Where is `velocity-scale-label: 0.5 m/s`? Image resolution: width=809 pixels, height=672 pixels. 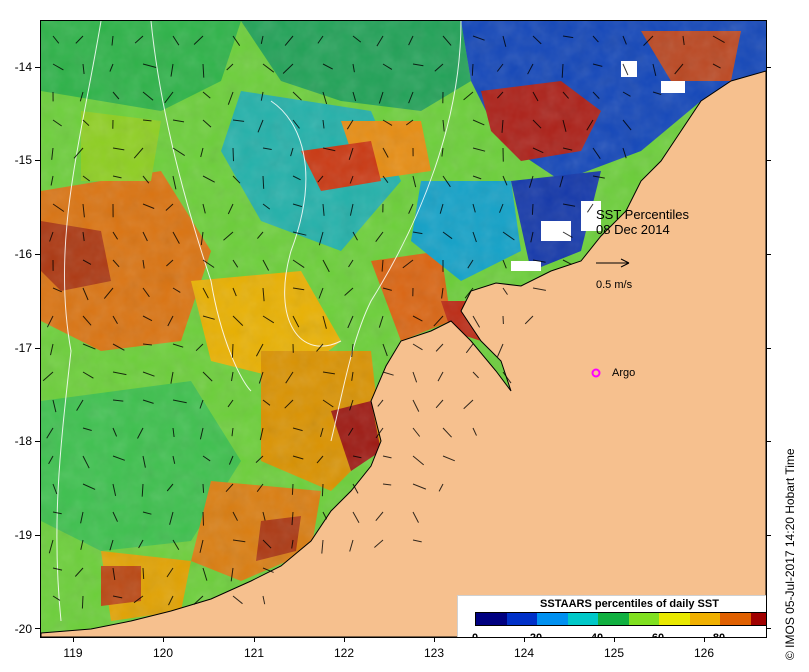
velocity-scale-label: 0.5 m/s is located at coordinates (614, 285).